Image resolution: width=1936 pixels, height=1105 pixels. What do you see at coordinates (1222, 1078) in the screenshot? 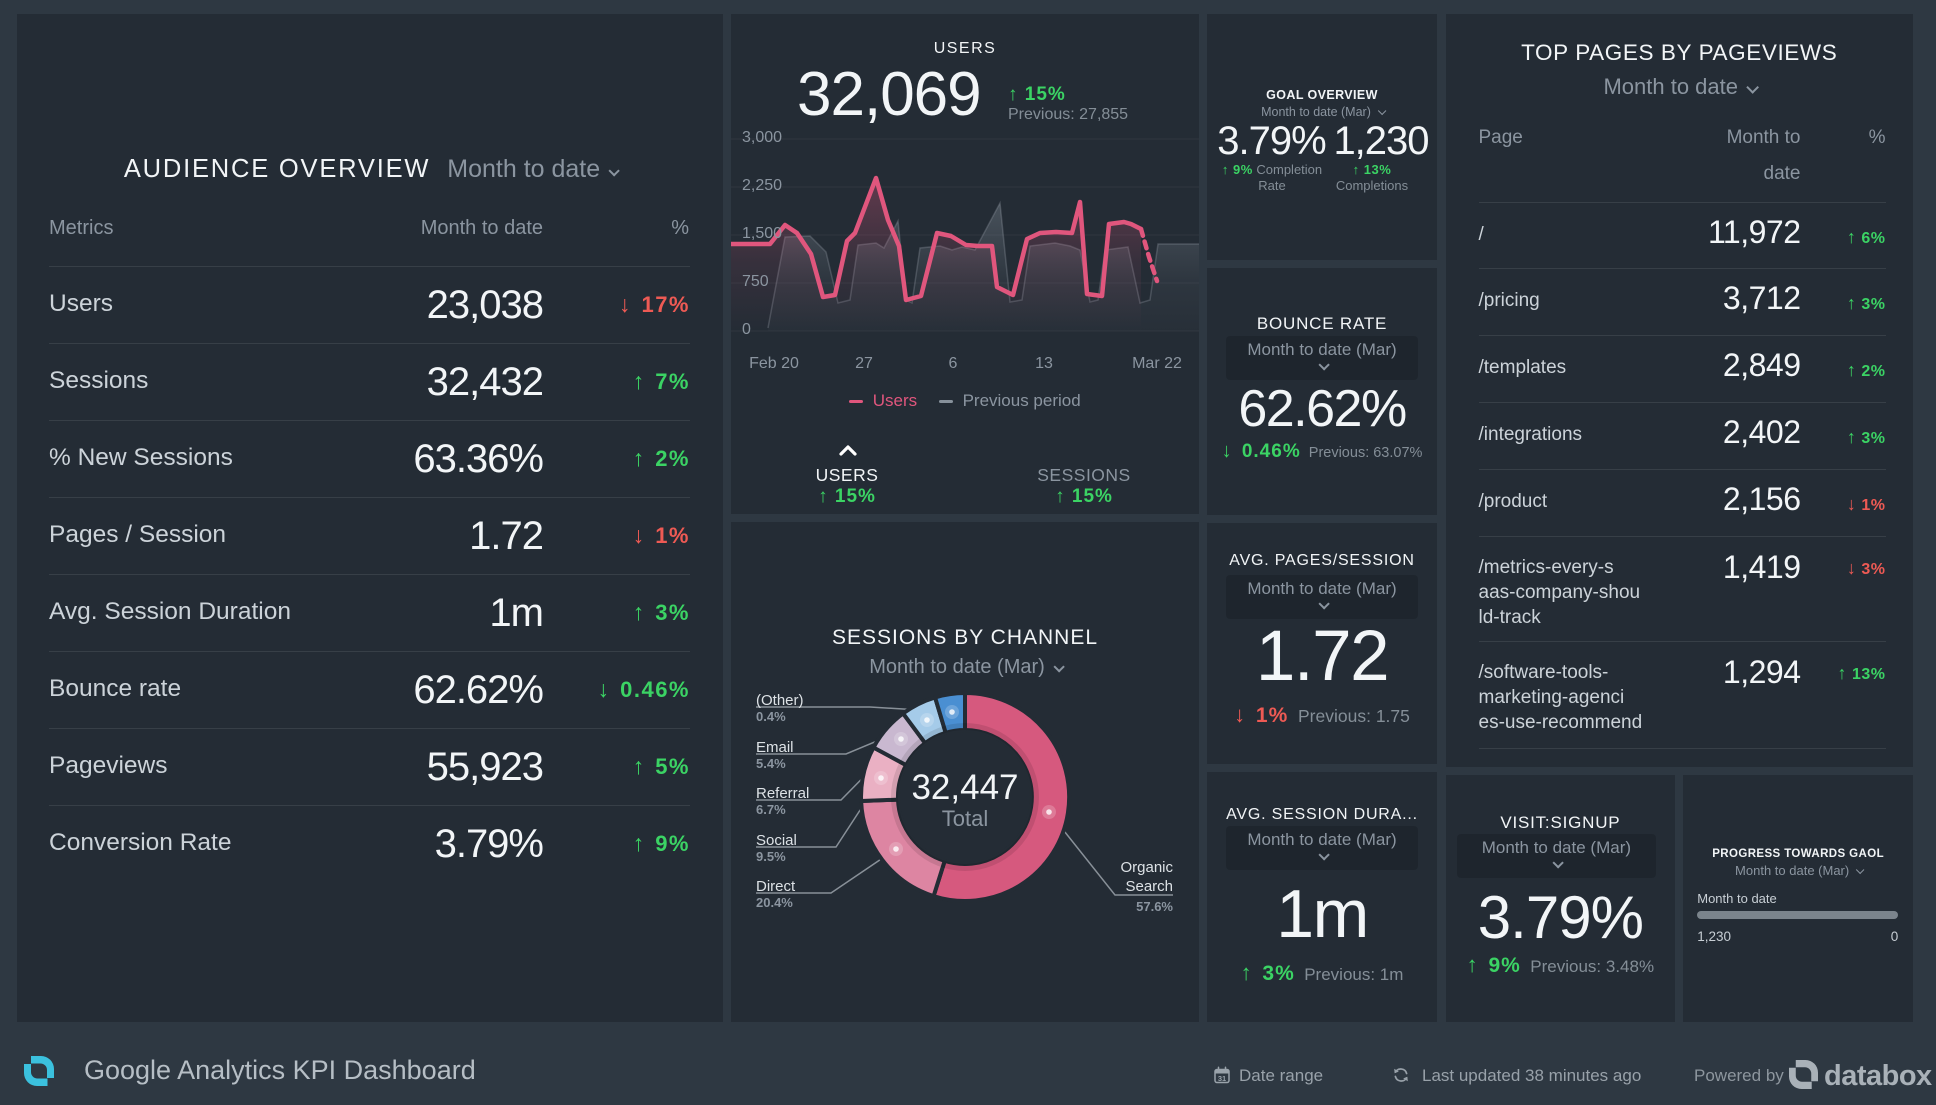
I see `svg-text: 31` at bounding box center [1222, 1078].